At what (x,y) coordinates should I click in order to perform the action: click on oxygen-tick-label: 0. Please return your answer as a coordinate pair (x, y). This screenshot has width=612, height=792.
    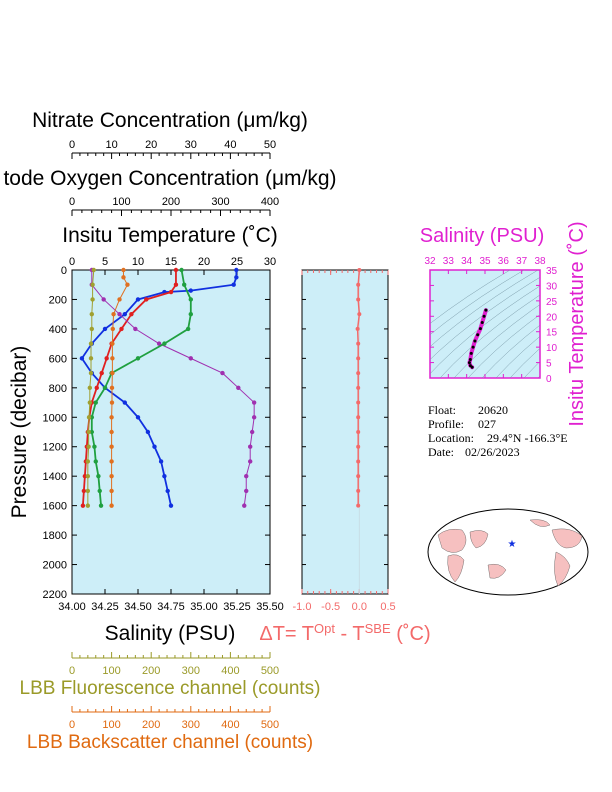
    Looking at the image, I should click on (72, 202).